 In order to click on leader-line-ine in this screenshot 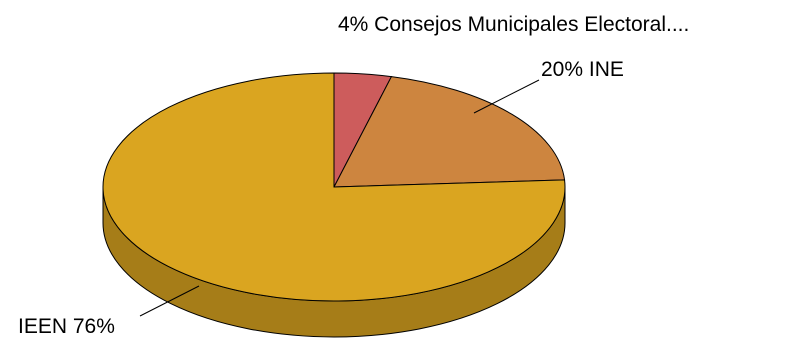, I will do `click(506, 96)`.